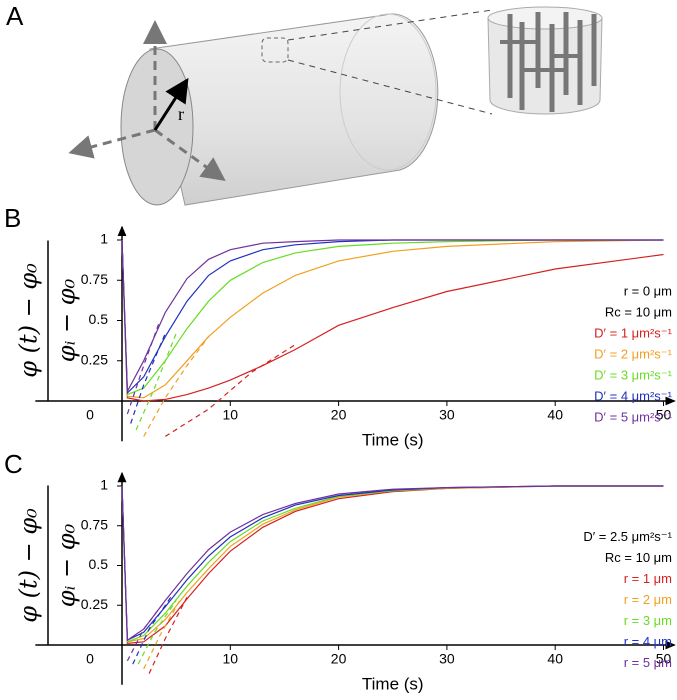 The width and height of the screenshot is (677, 700). Describe the element at coordinates (275, 50) in the screenshot. I see `zoom-box` at that location.